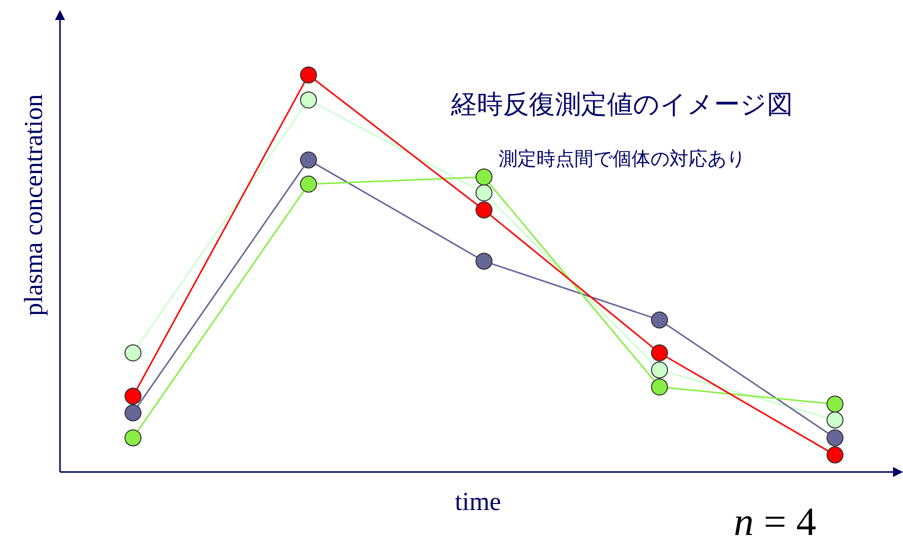 This screenshot has height=540, width=903. Describe the element at coordinates (775, 519) in the screenshot. I see `text: n = 4` at that location.